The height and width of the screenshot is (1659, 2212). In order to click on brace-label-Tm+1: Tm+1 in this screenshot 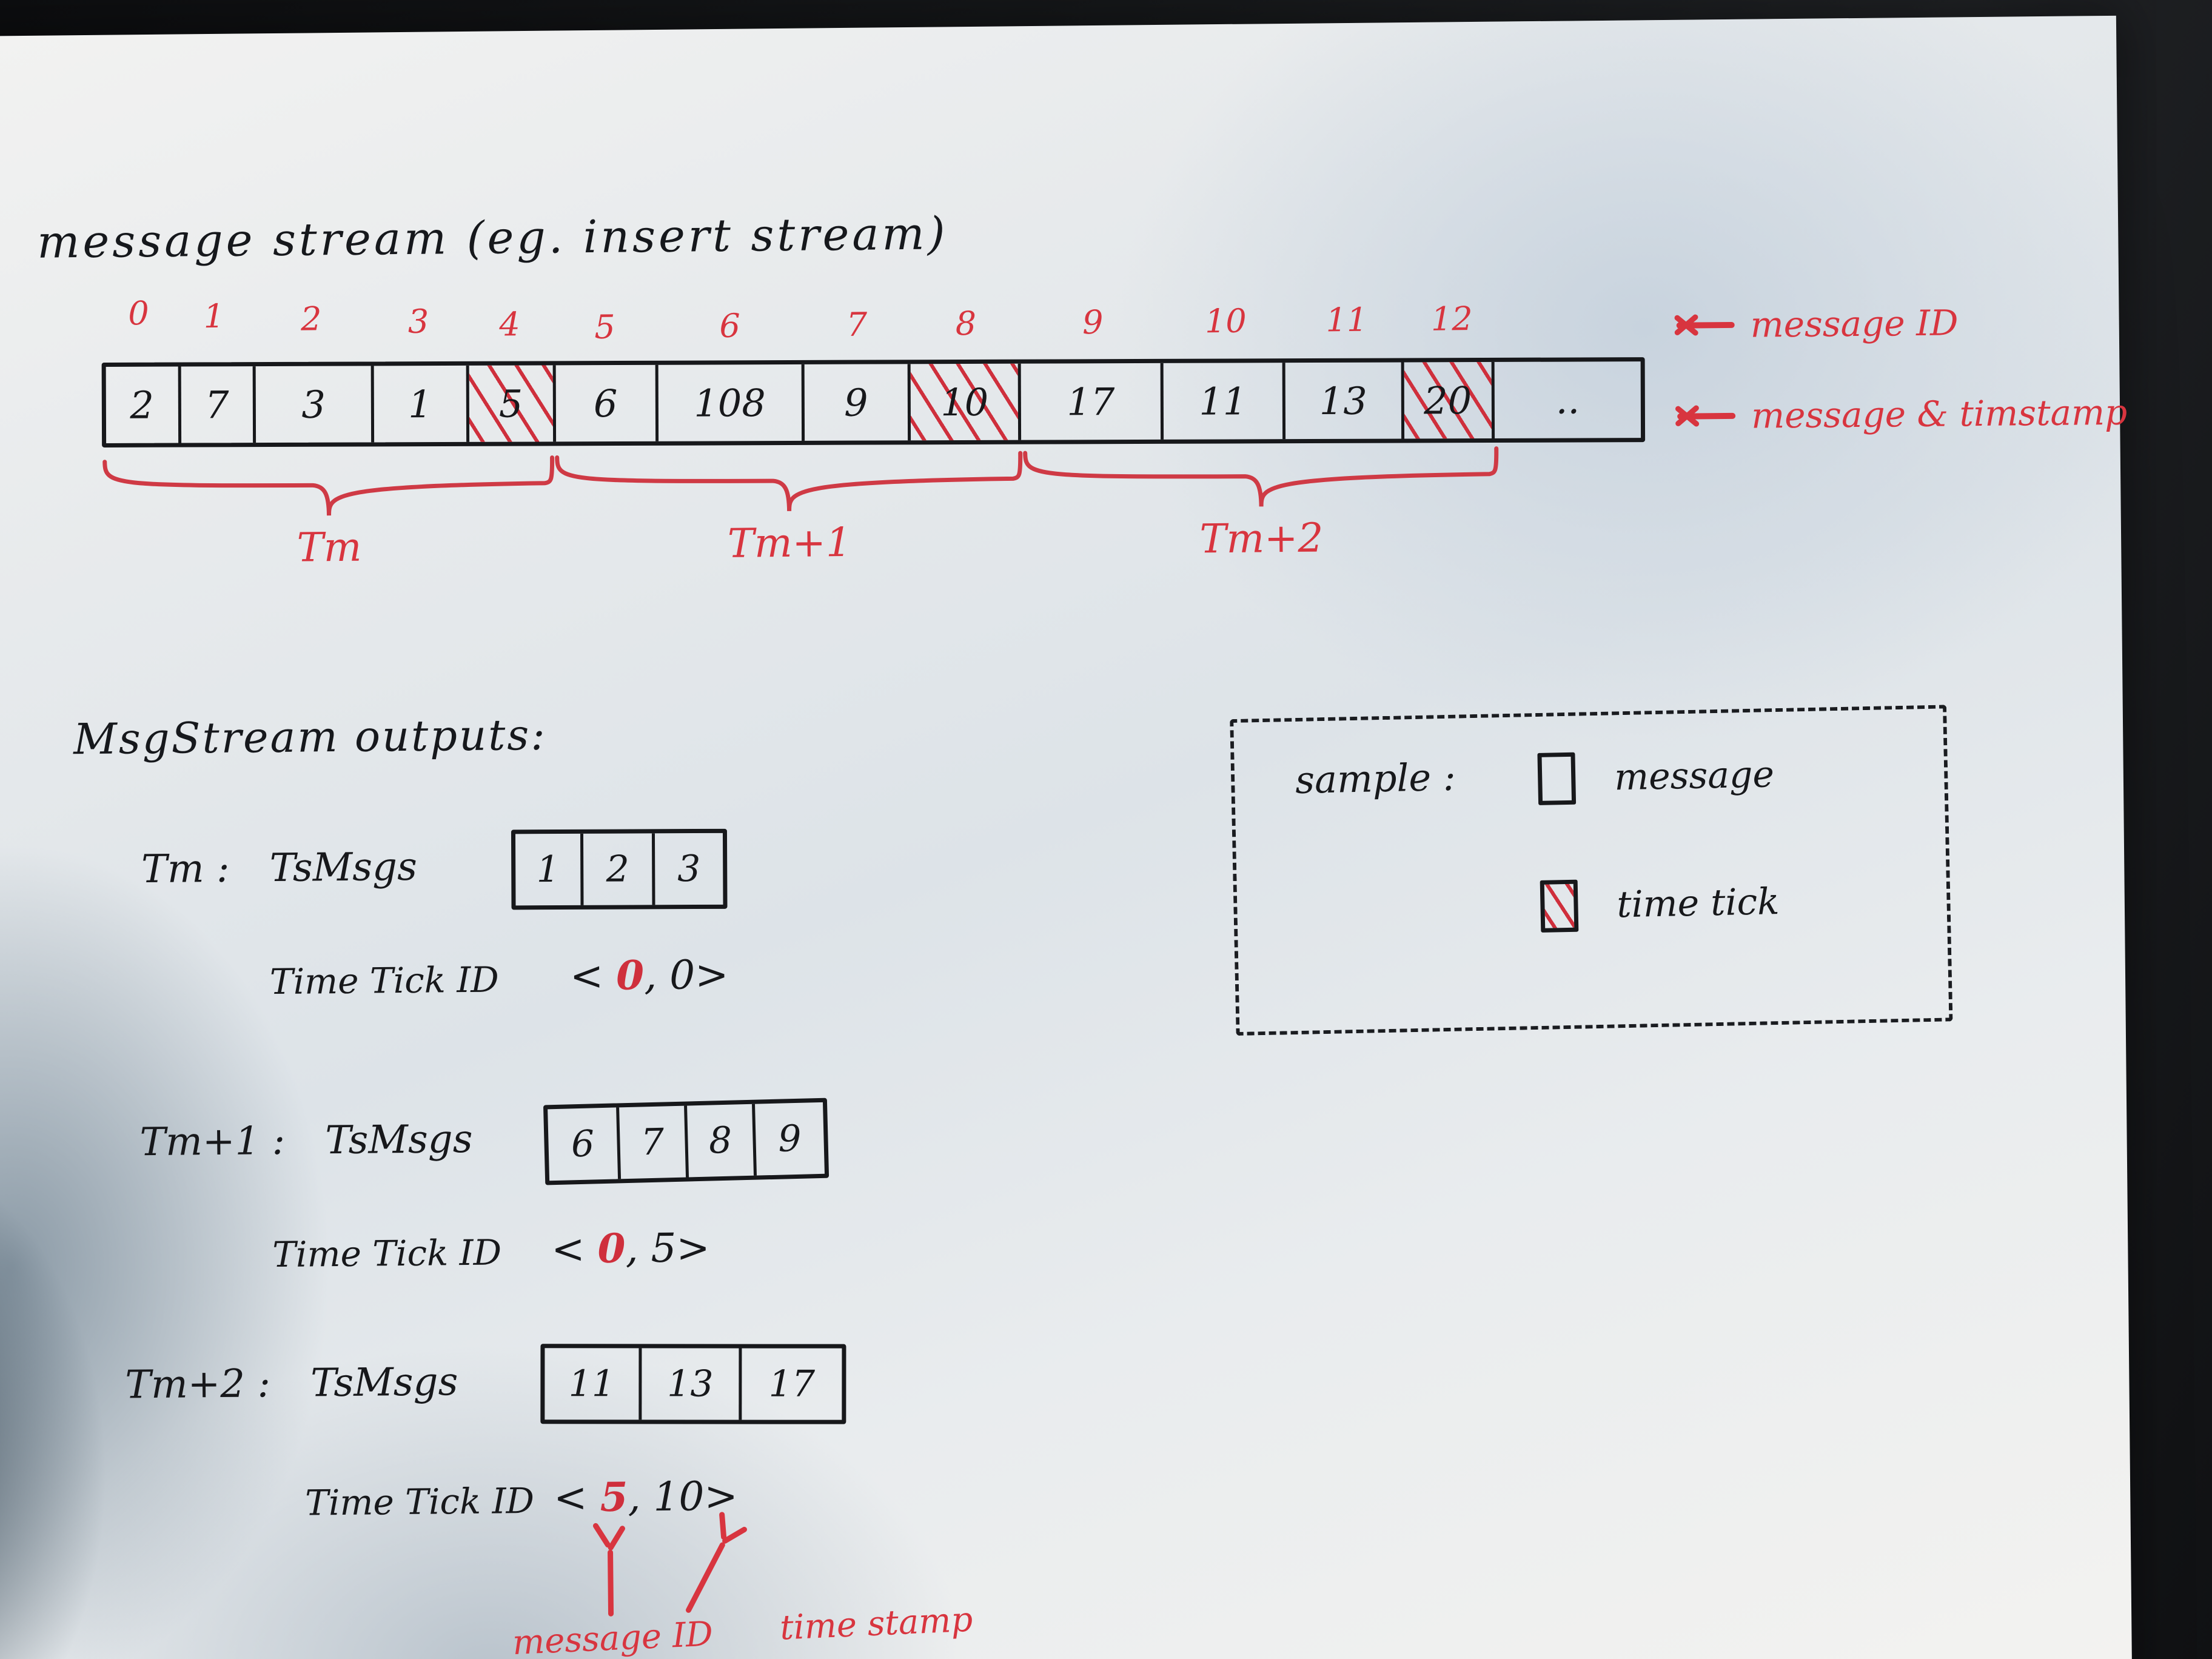, I will do `click(789, 542)`.